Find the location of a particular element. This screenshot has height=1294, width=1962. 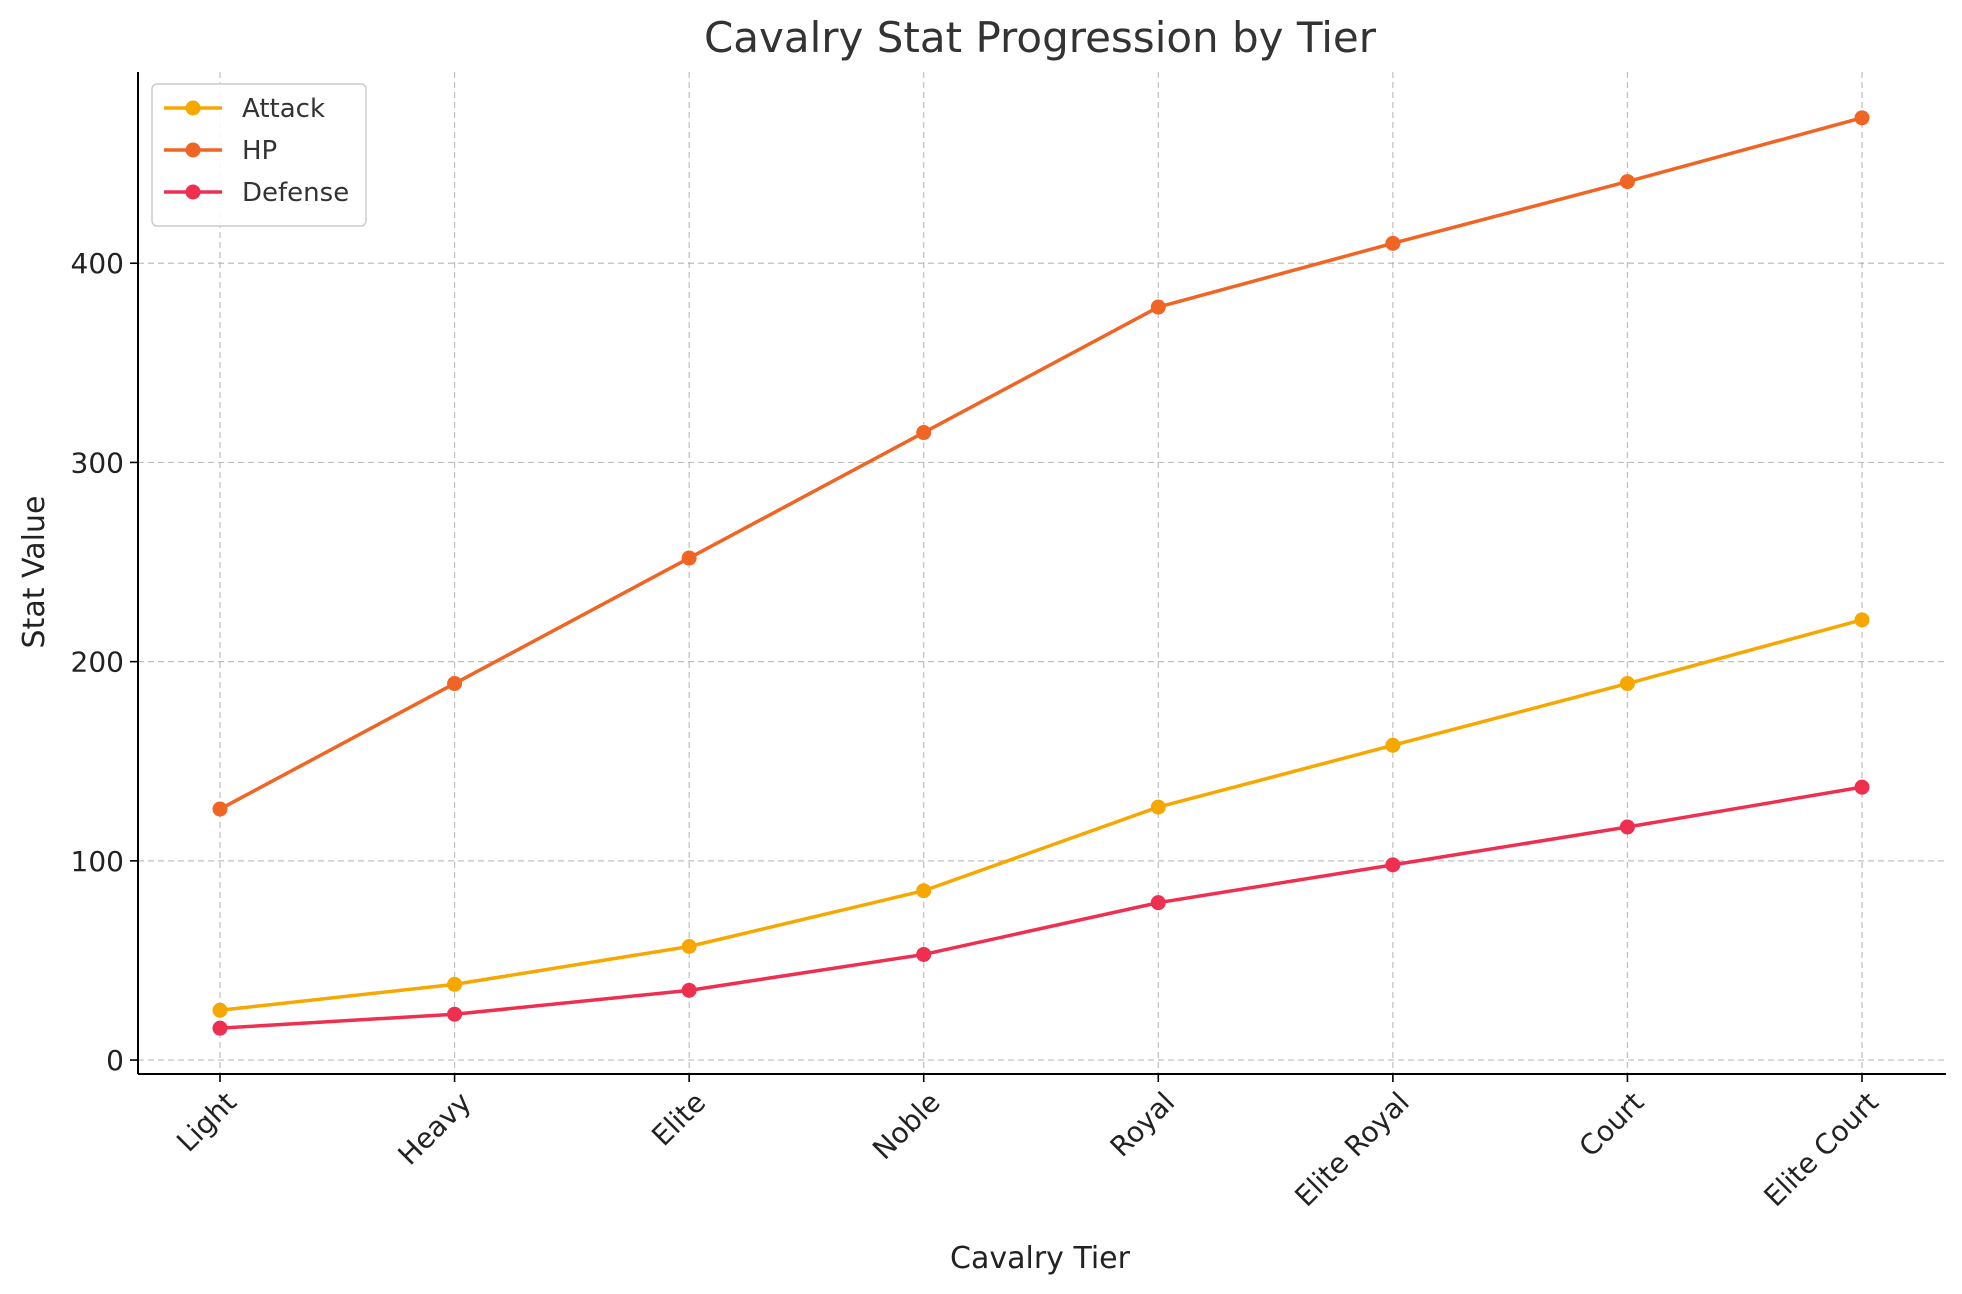

x-tick-label: Noble is located at coordinates (906, 1126).